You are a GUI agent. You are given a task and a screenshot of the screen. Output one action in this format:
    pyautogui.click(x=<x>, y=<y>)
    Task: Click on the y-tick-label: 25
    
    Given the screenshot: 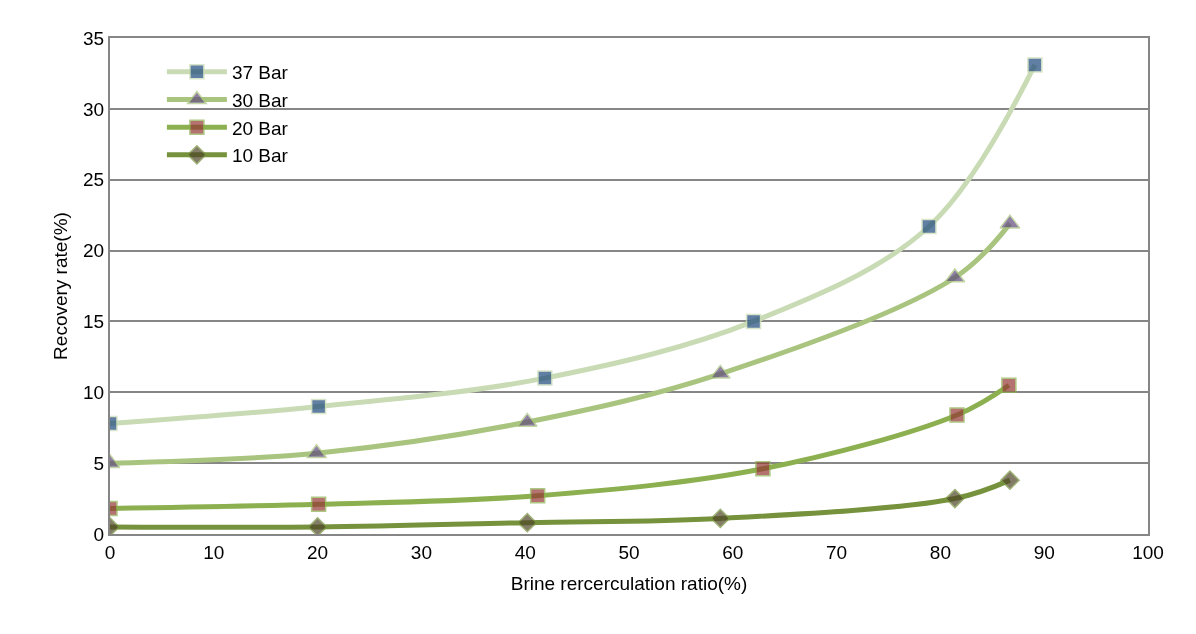 What is the action you would take?
    pyautogui.click(x=94, y=180)
    